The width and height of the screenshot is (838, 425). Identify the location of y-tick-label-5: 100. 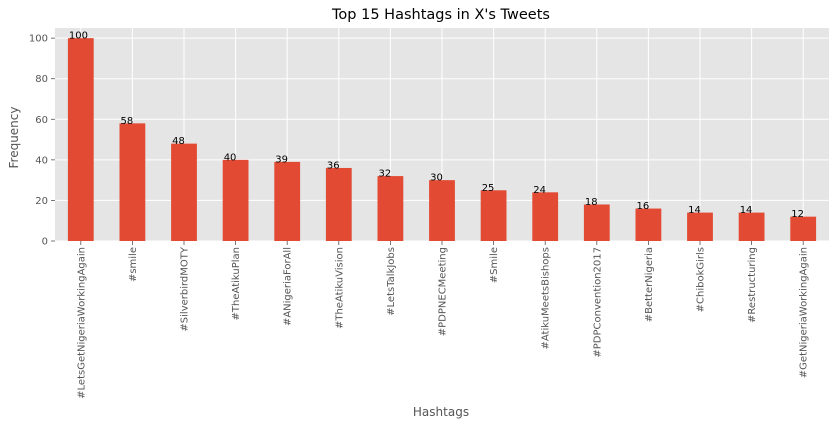
(38, 39).